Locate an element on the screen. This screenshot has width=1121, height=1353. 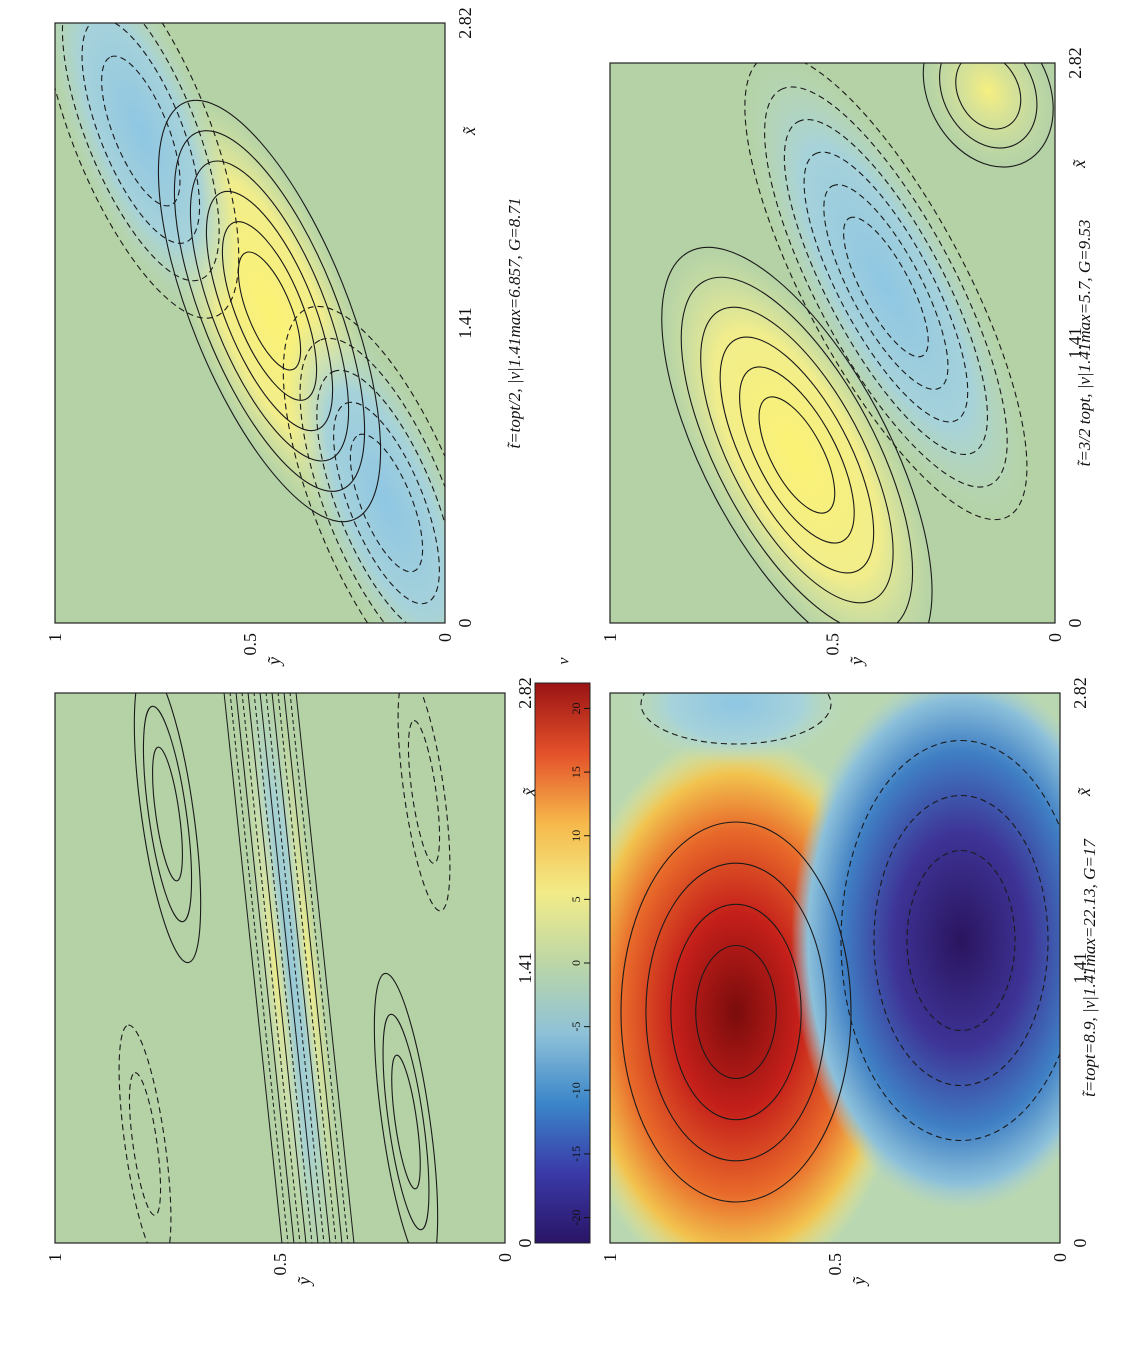
colorbar-tick-label: -15 is located at coordinates (576, 1154).